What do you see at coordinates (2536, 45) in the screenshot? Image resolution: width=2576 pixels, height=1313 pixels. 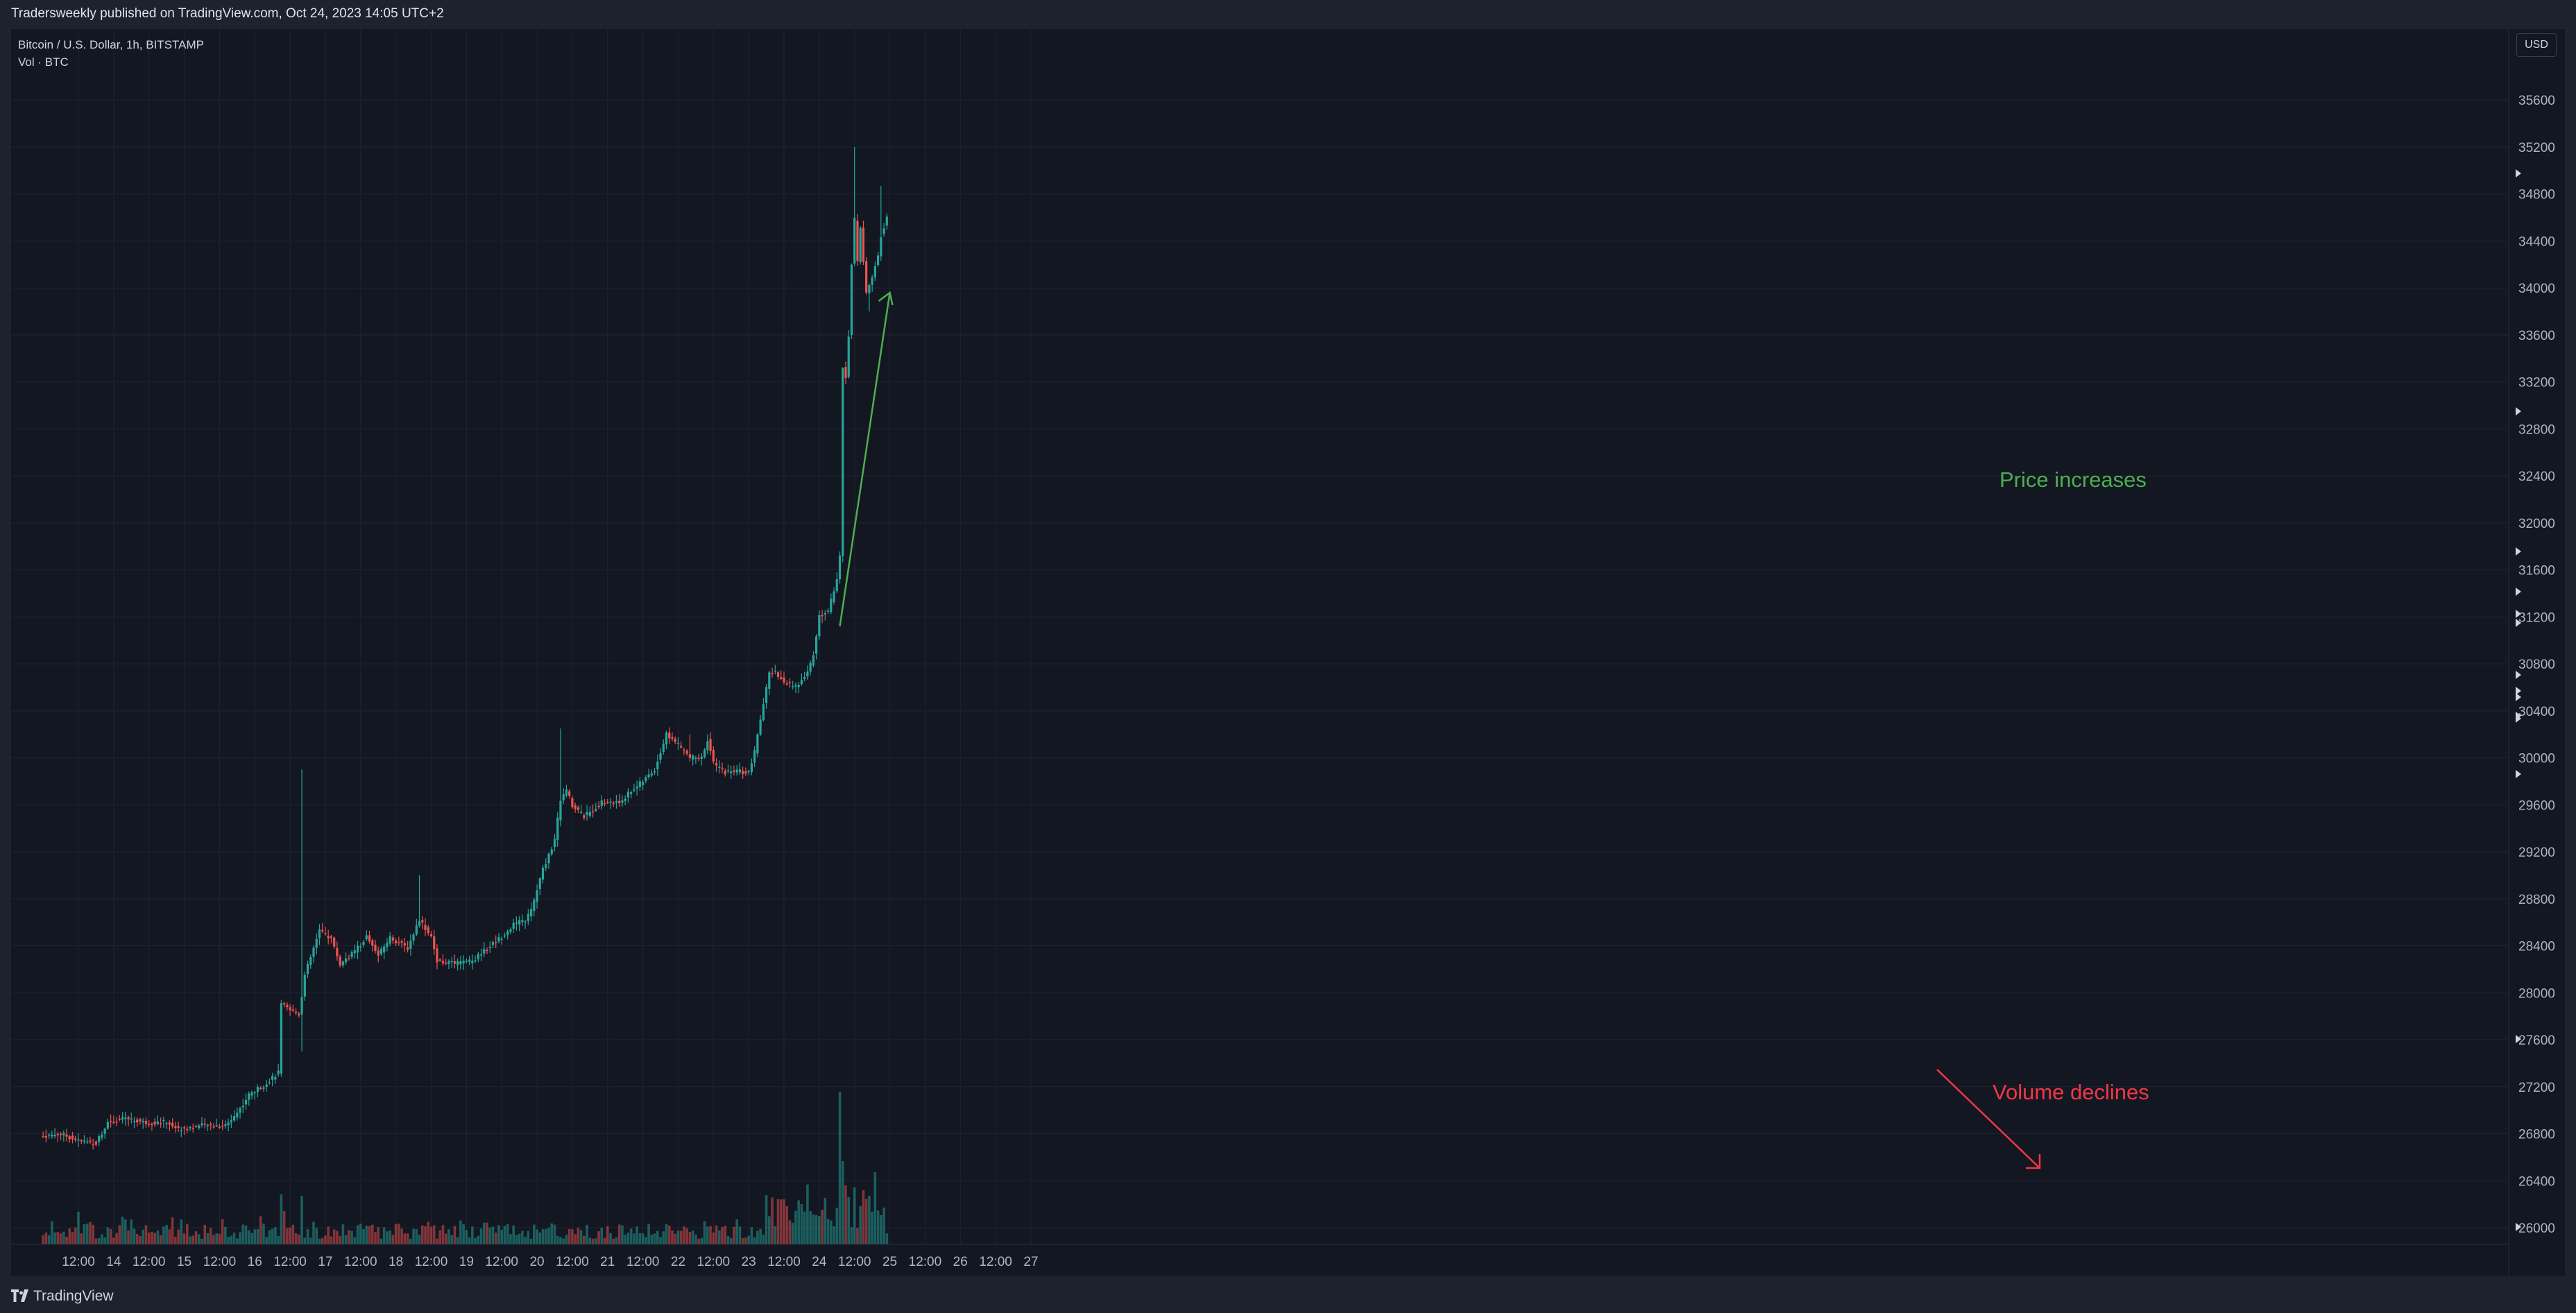 I see `currency-selector: USD` at bounding box center [2536, 45].